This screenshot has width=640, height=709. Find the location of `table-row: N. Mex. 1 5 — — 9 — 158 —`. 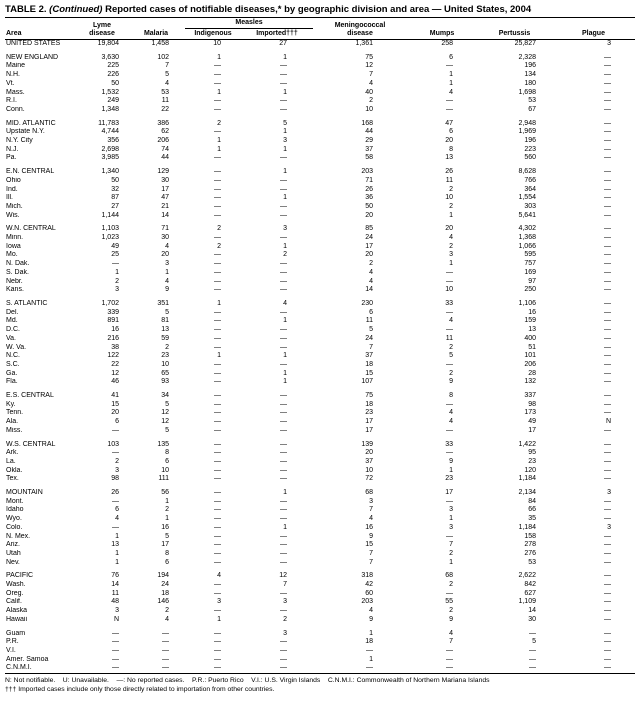

table-row: N. Mex. 1 5 — — 9 — 158 — is located at coordinates (320, 537).